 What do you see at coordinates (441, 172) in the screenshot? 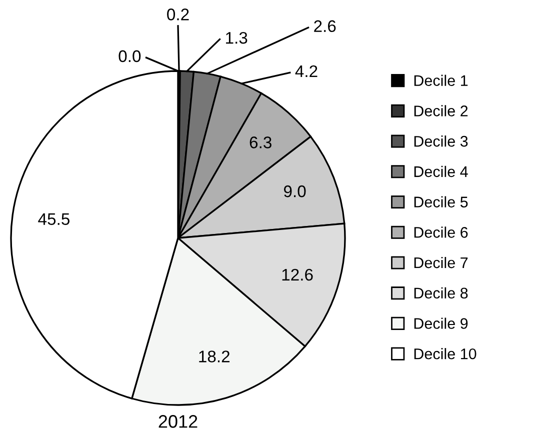
I see `legend-label: Decile 4` at bounding box center [441, 172].